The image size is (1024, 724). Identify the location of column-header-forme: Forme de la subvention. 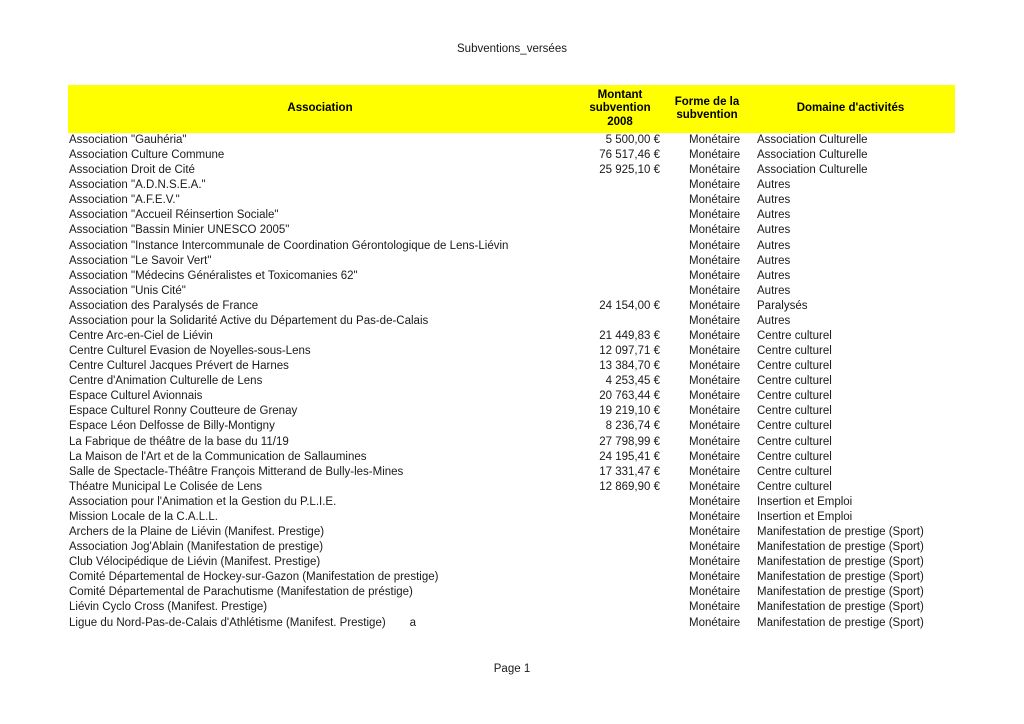
(707, 109).